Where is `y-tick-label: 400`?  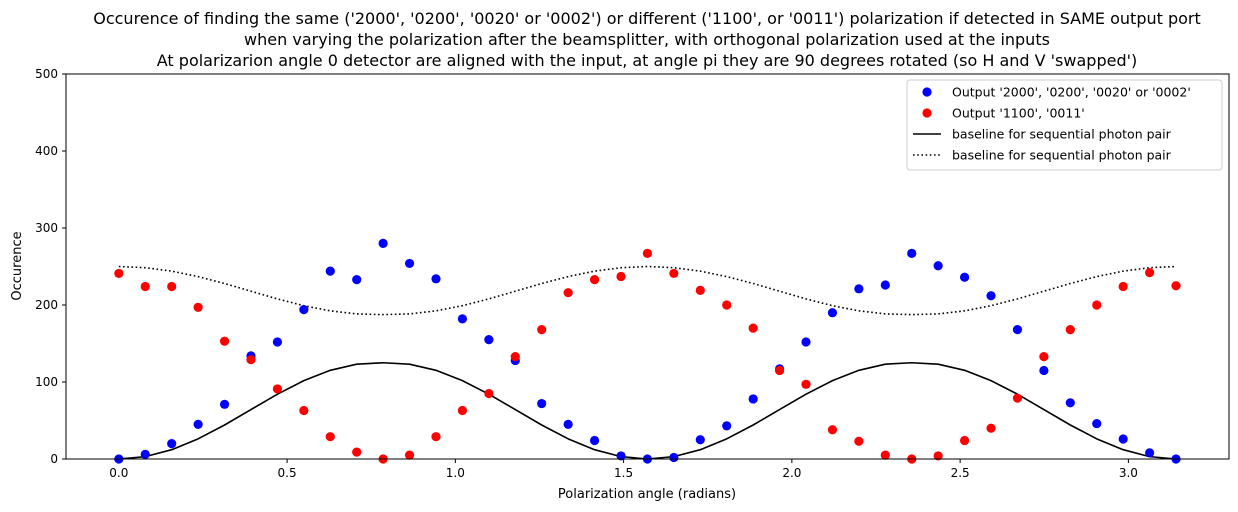
y-tick-label: 400 is located at coordinates (46, 151).